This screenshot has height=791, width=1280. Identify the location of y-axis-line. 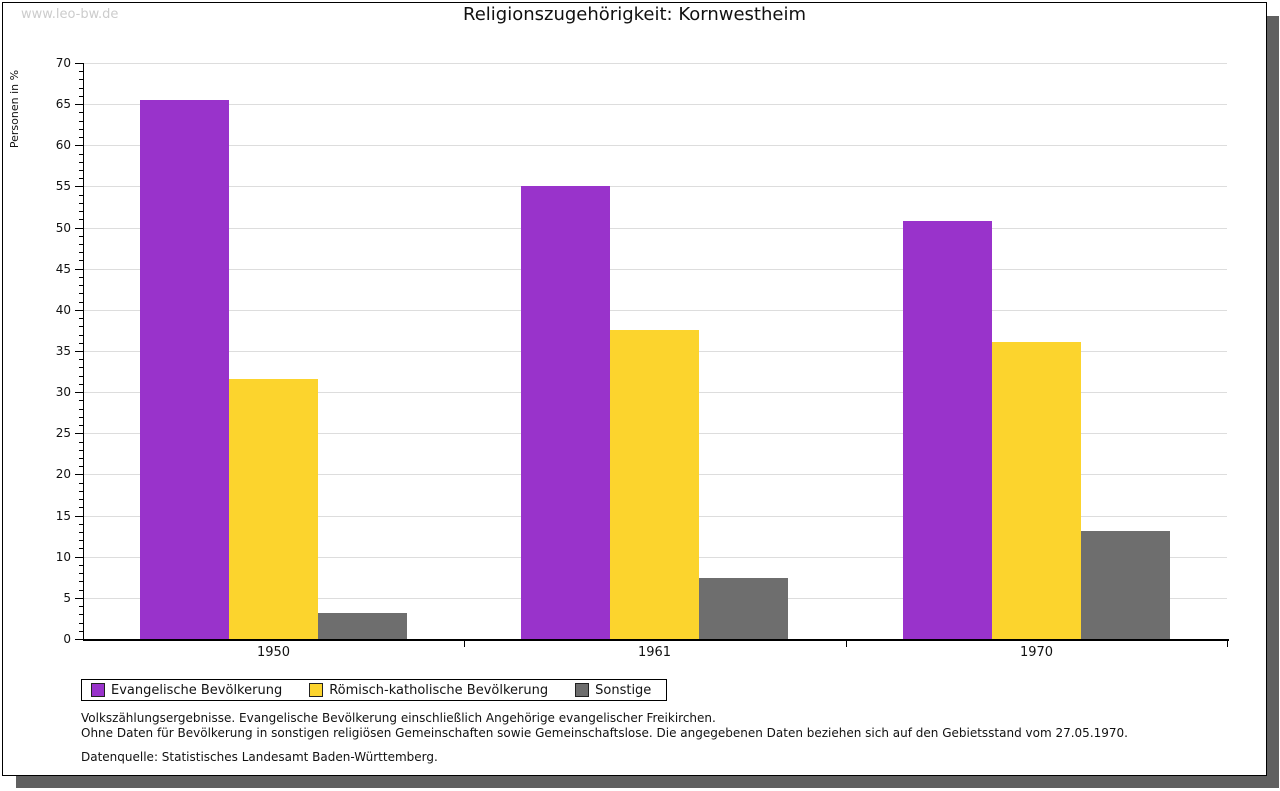
(83, 352).